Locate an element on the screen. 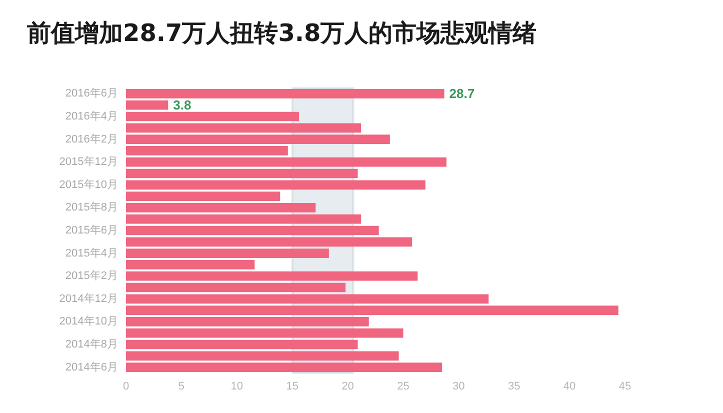  y-tick-label: 2015年6月 is located at coordinates (91, 230).